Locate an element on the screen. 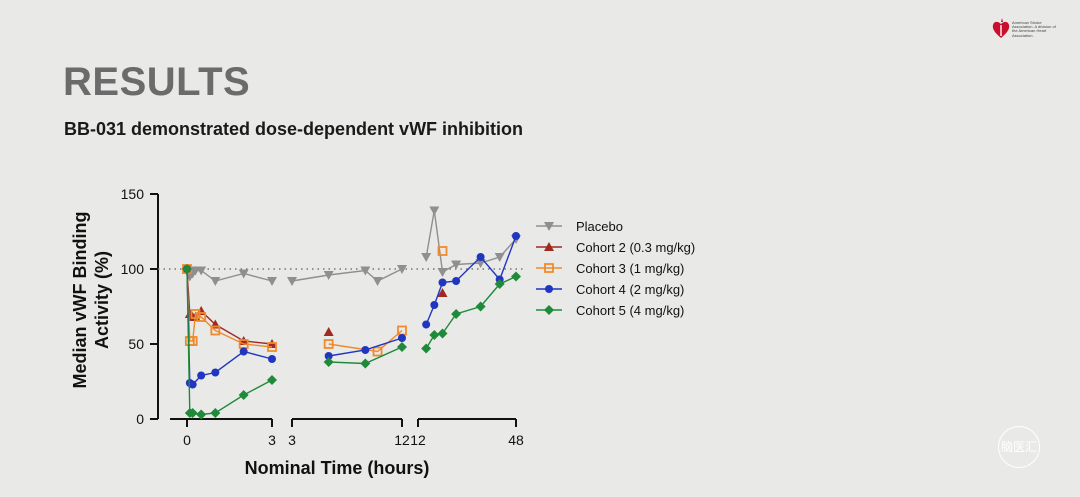 Image resolution: width=1080 pixels, height=497 pixels. y-tick-label: 50 is located at coordinates (136, 344).